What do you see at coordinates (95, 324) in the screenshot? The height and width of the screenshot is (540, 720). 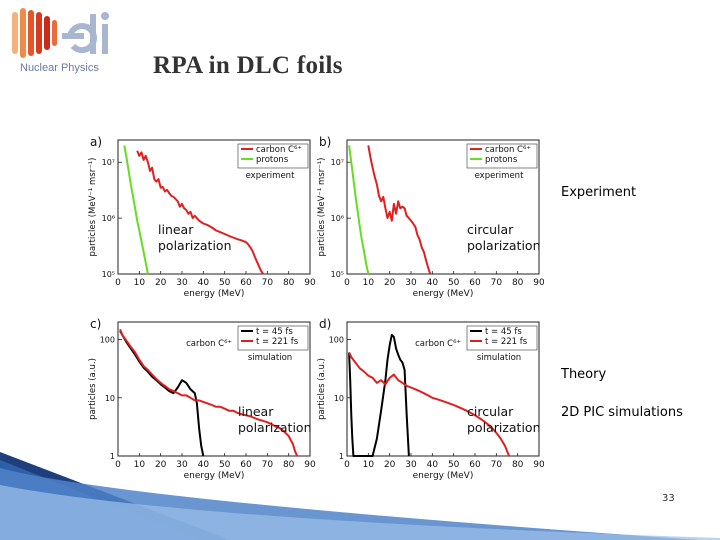 I see `panel-letter: c)` at bounding box center [95, 324].